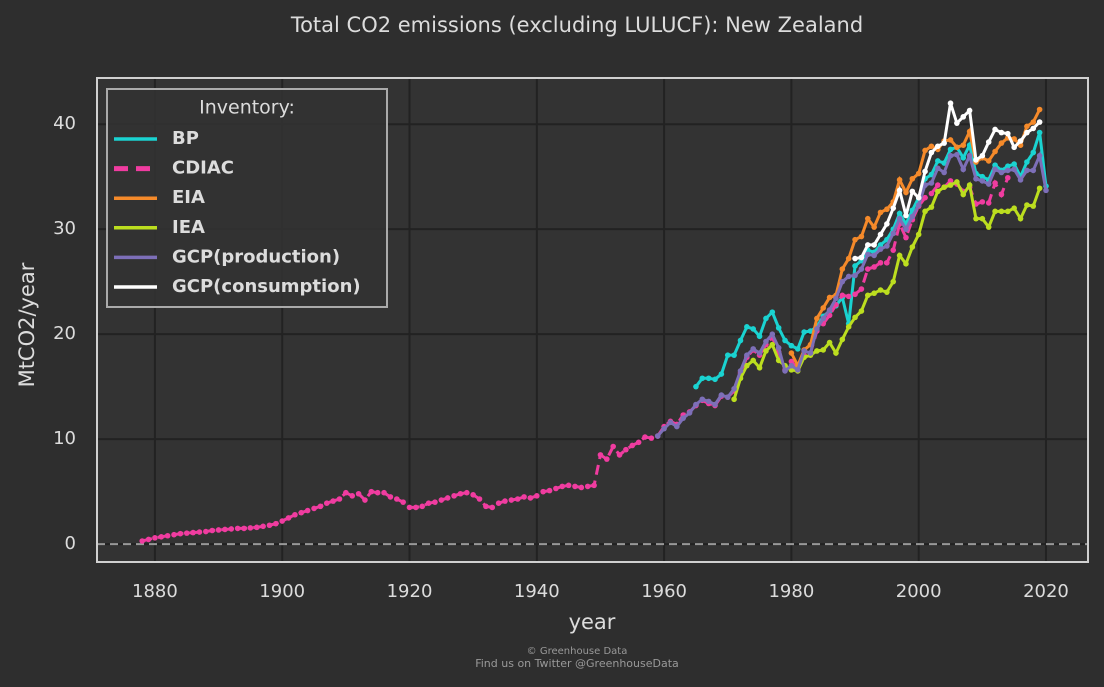 This screenshot has width=1104, height=687. I want to click on y-axis-label: MtCO2/year, so click(27, 324).